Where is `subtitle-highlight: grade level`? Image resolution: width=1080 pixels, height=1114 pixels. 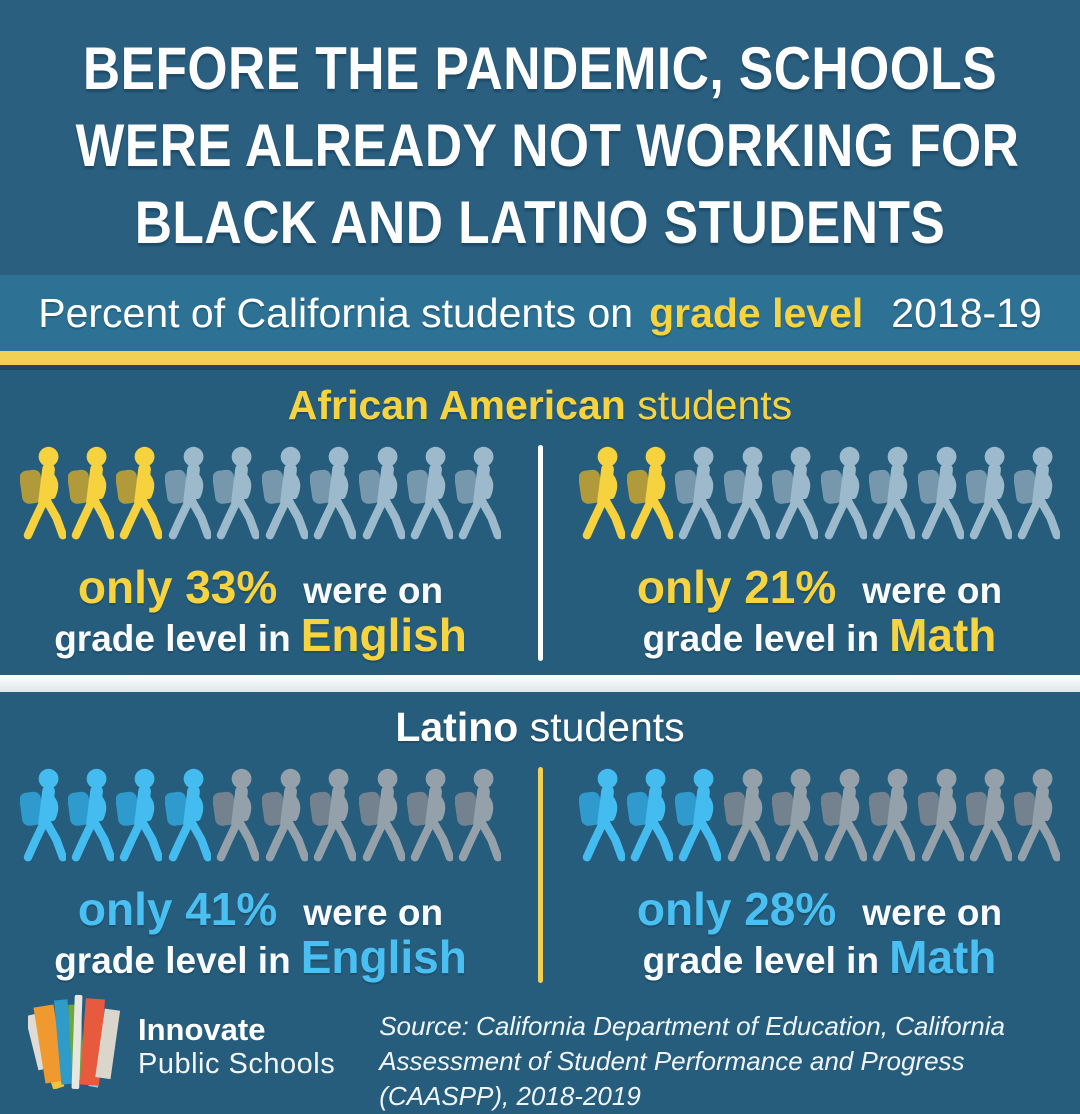 subtitle-highlight: grade level is located at coordinates (756, 312).